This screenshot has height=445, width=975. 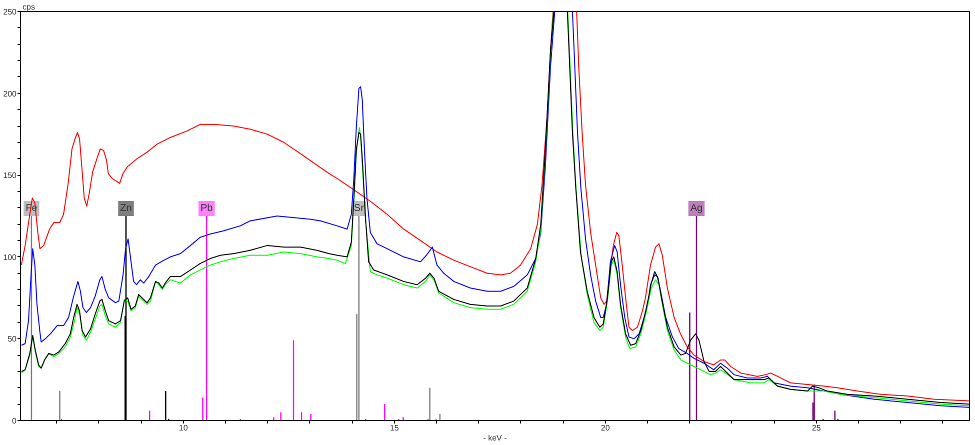 What do you see at coordinates (395, 428) in the screenshot?
I see `x-tick-label: 15` at bounding box center [395, 428].